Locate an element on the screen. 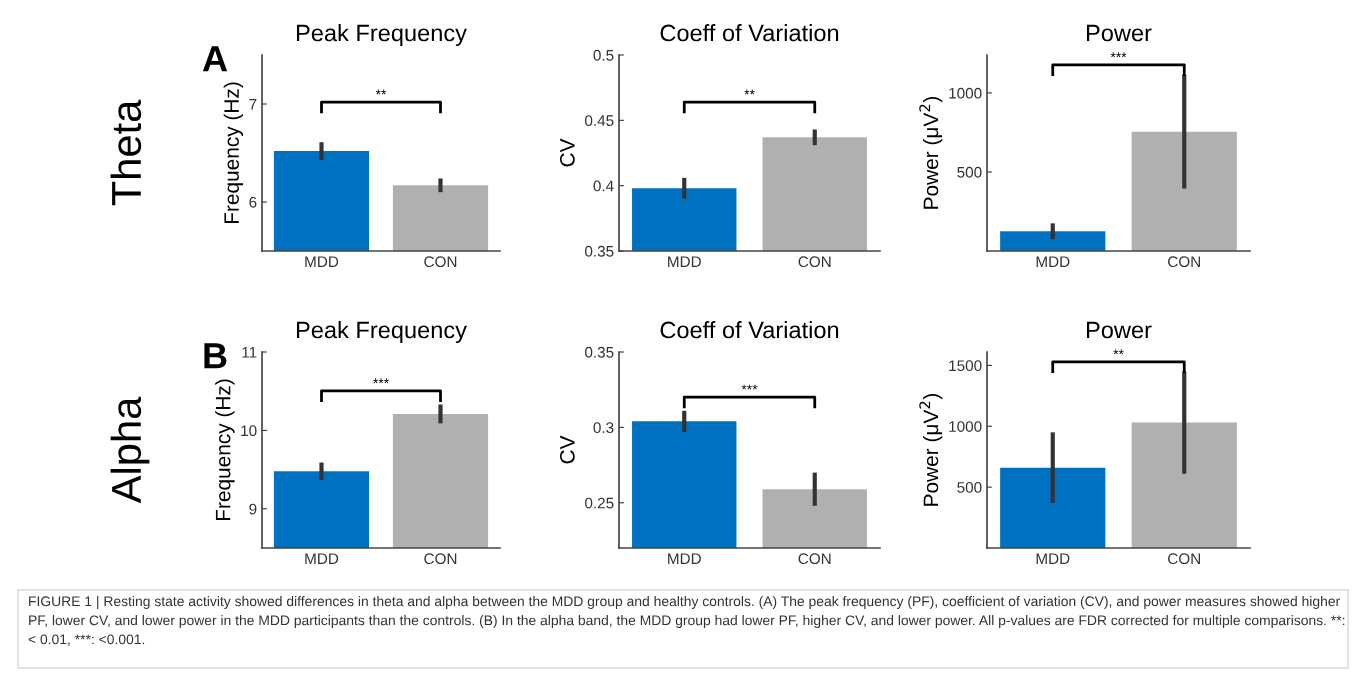  text: FIGURE 1 | Resting state activity showed differences in theta and alpha between the MDD group and healthy controls. (A) The peak frequency (PF), coefficient of variation (CV), and power measures showed higher PF, lower CV, and lower power in the MDD participants than the controls. (B) In the alpha band, the MDD group had lower PF, higher CV, and lower power. All p-values are FDR corrected for multiple comparisons. **: < 0.01, ***: <0.001. is located at coordinates (686, 621).